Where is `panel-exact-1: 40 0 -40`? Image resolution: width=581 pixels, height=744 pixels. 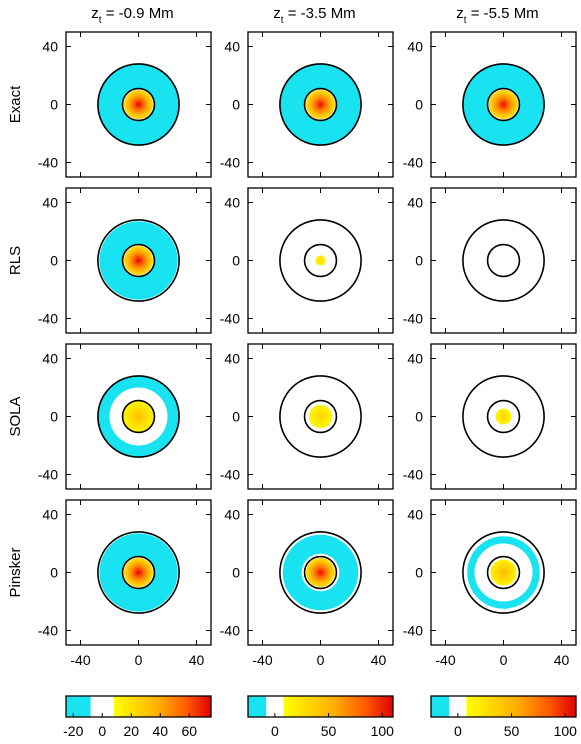
panel-exact-1: 40 0 -40 is located at coordinates (125, 104).